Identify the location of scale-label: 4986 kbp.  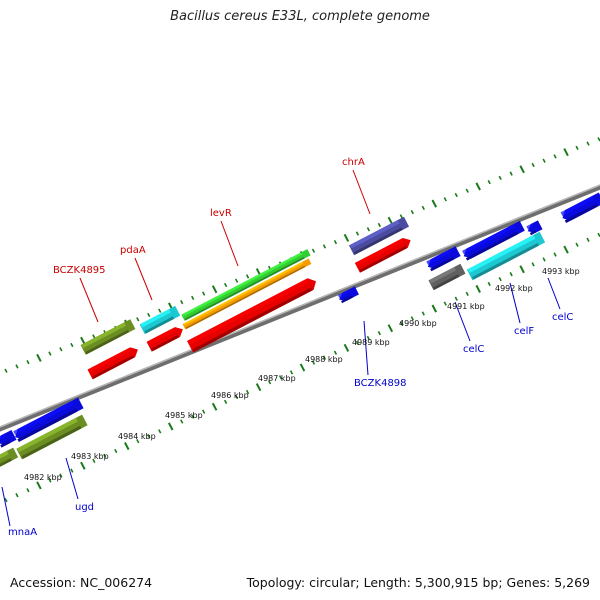
(230, 395).